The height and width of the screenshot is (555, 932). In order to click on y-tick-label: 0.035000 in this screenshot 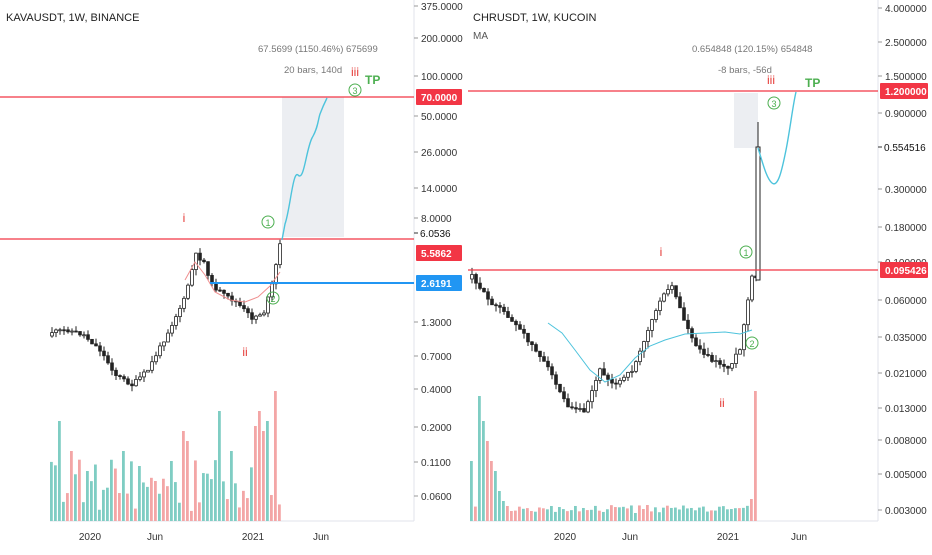, I will do `click(906, 338)`.